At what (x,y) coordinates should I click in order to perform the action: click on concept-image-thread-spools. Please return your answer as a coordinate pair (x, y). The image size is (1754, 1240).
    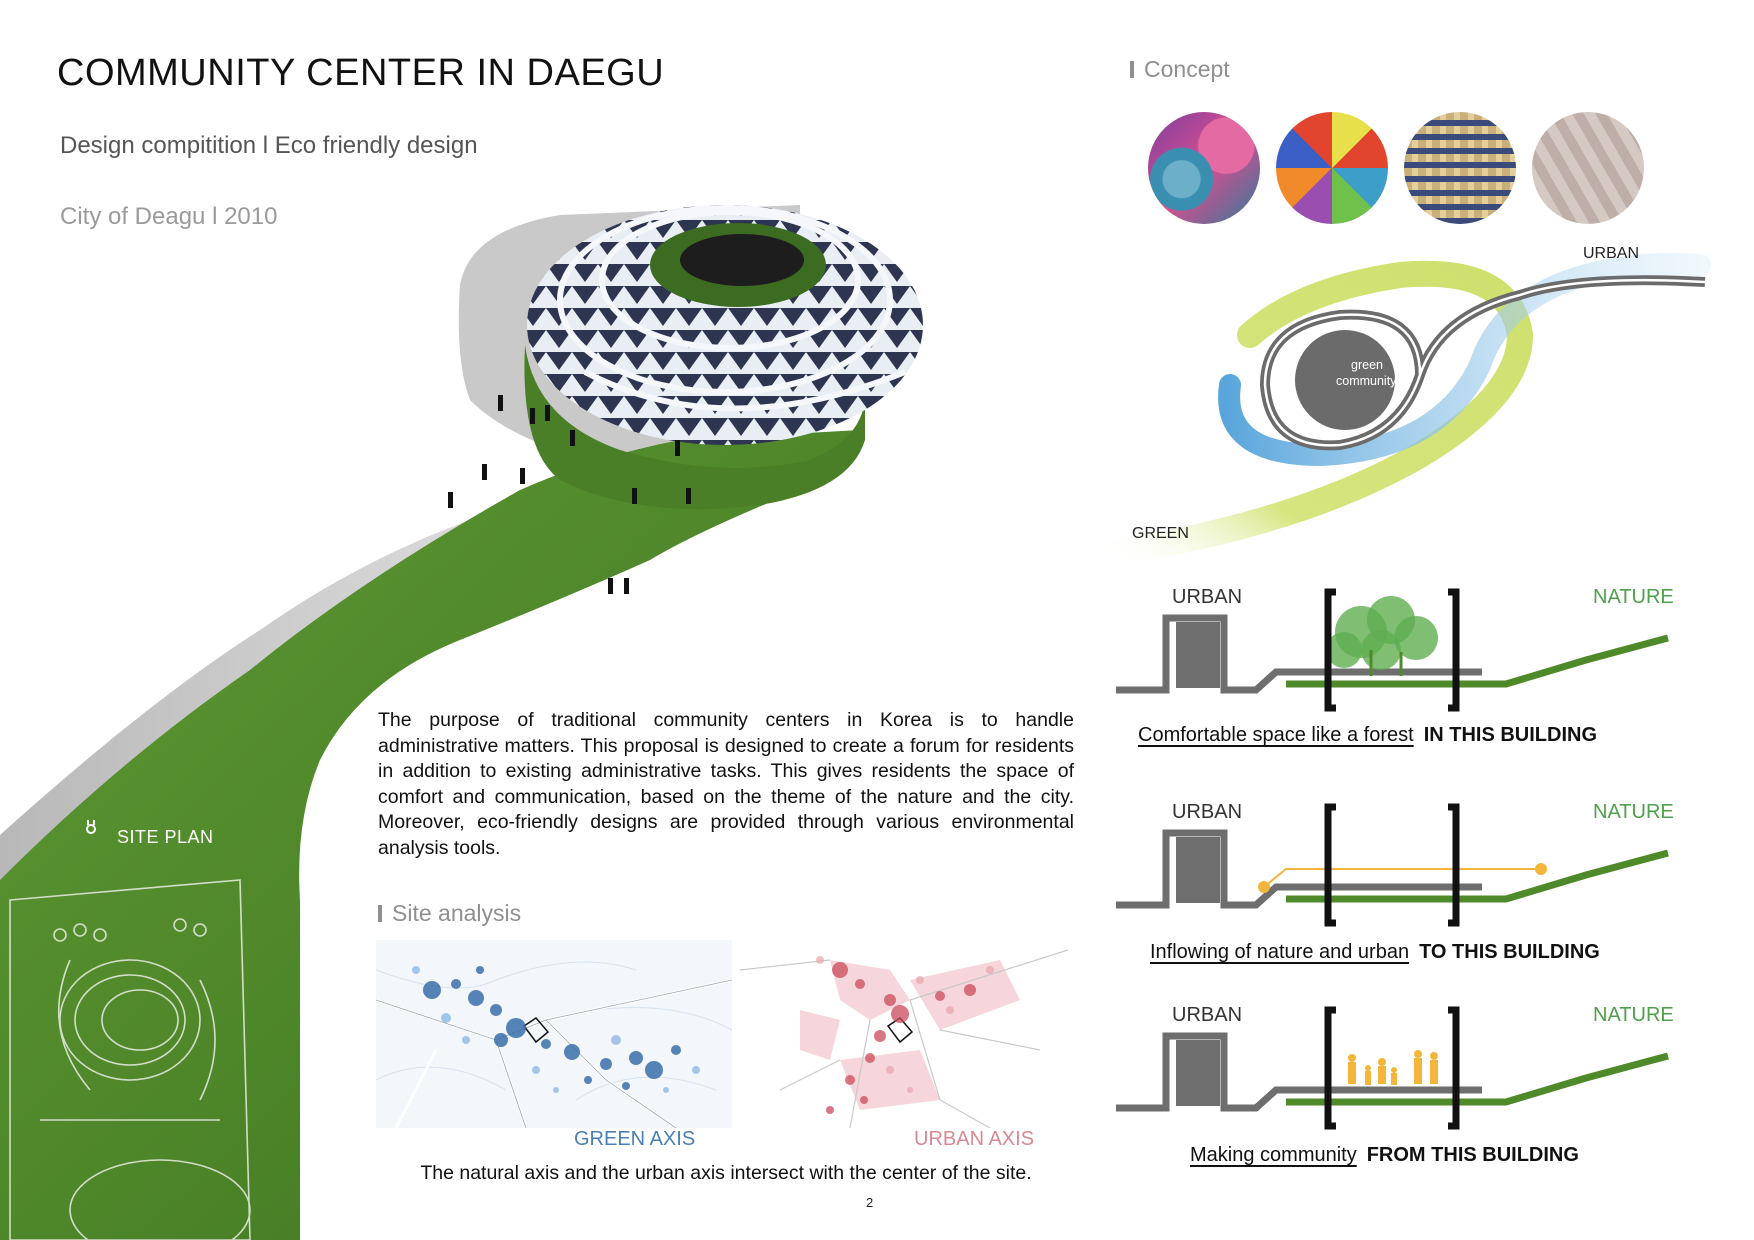
    Looking at the image, I should click on (1204, 168).